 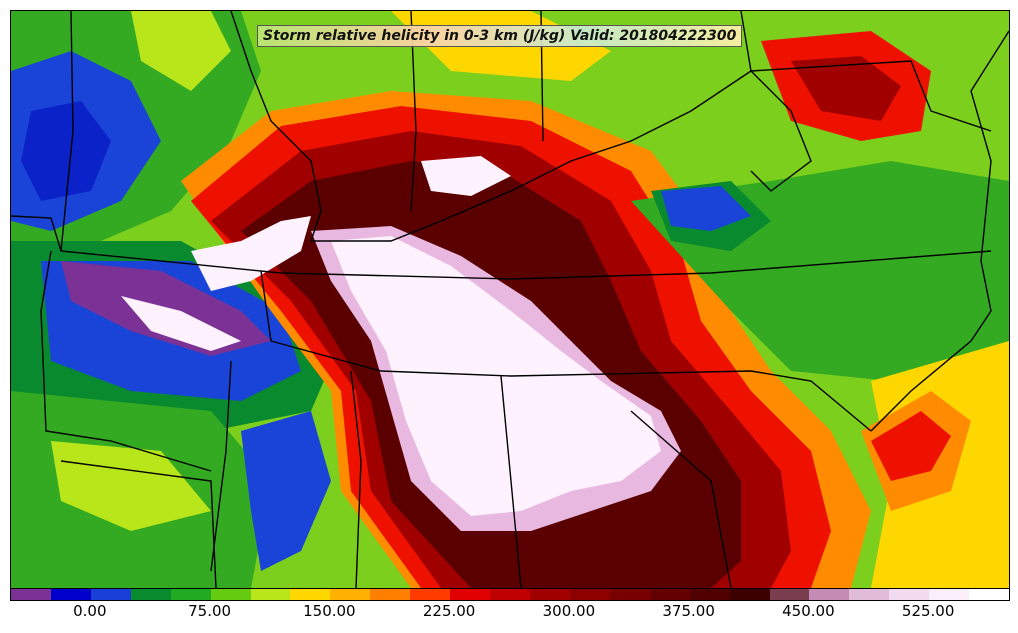 I want to click on state-line-wv-va, so click(x=781, y=131).